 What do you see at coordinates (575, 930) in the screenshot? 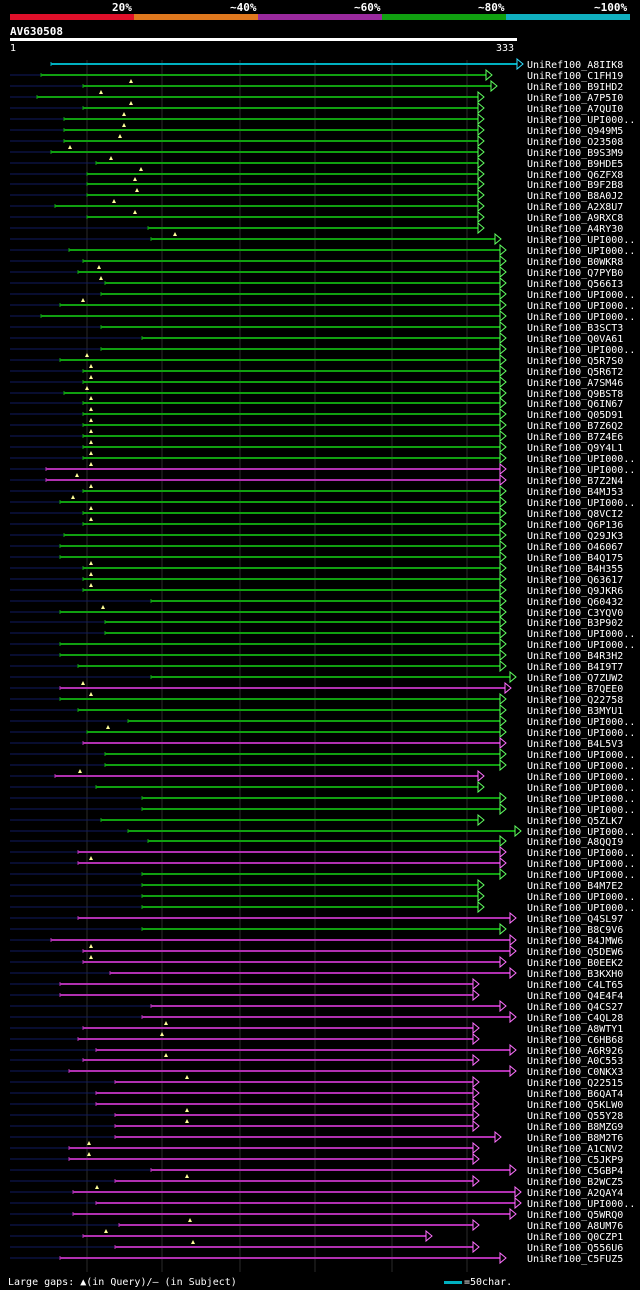
I see `hit-label: UniRef100_B8C9V6` at bounding box center [575, 930].